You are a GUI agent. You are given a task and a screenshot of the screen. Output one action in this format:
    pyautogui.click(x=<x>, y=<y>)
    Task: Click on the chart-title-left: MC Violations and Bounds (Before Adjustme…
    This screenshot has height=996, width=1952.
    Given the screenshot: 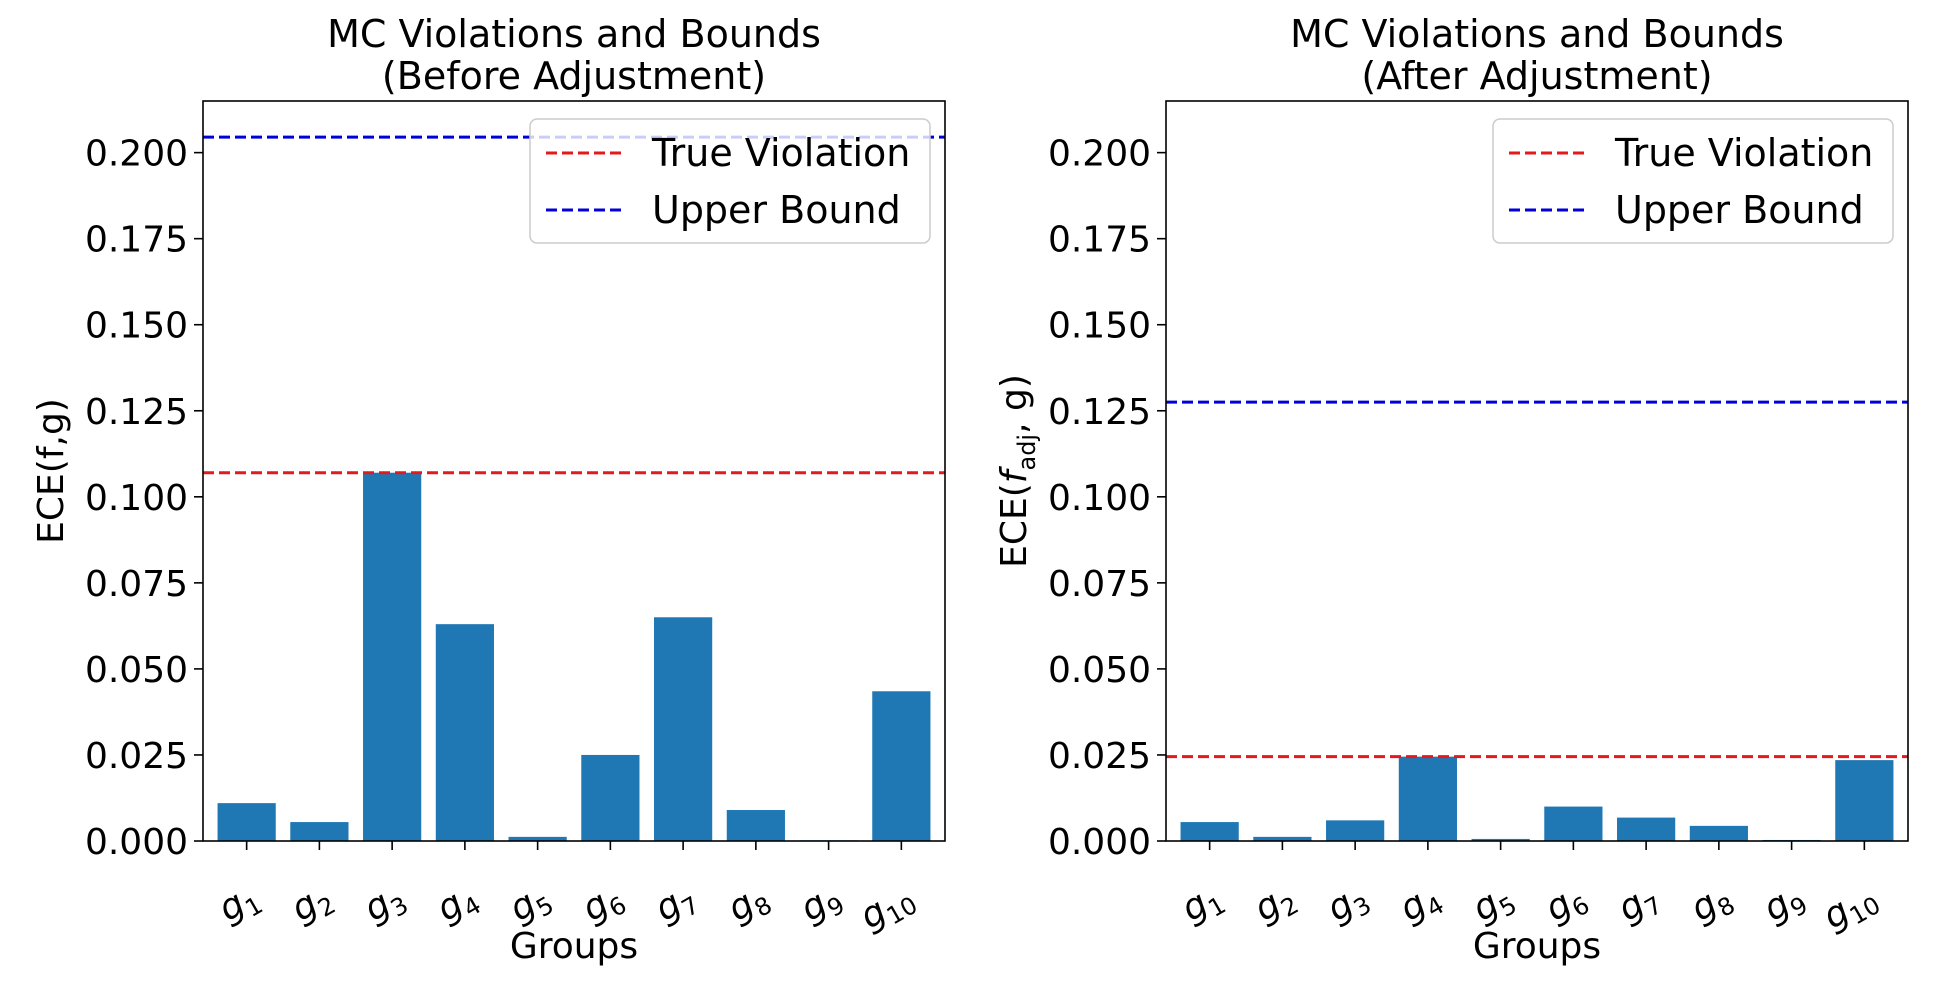 What is the action you would take?
    pyautogui.click(x=574, y=55)
    